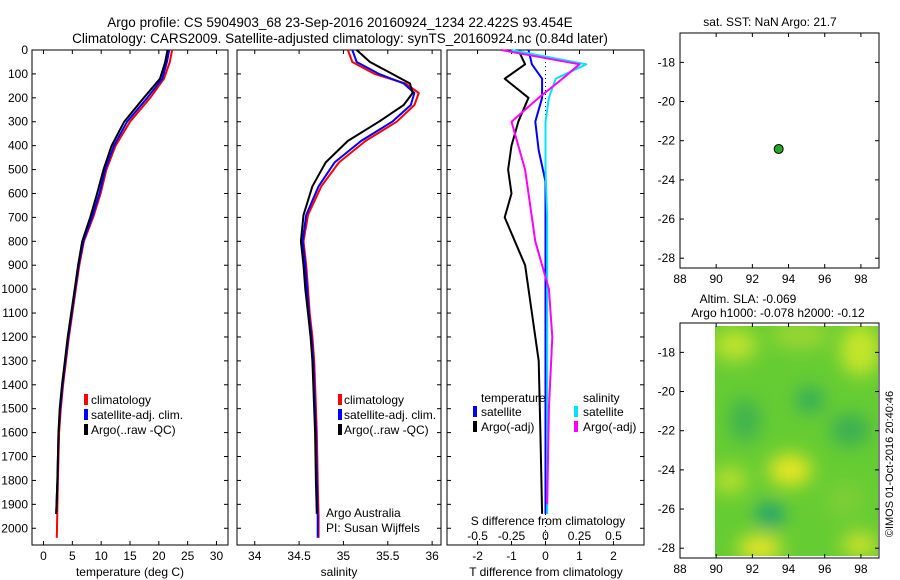 This screenshot has width=900, height=580. I want to click on depth-tick-label: 200, so click(18, 98).